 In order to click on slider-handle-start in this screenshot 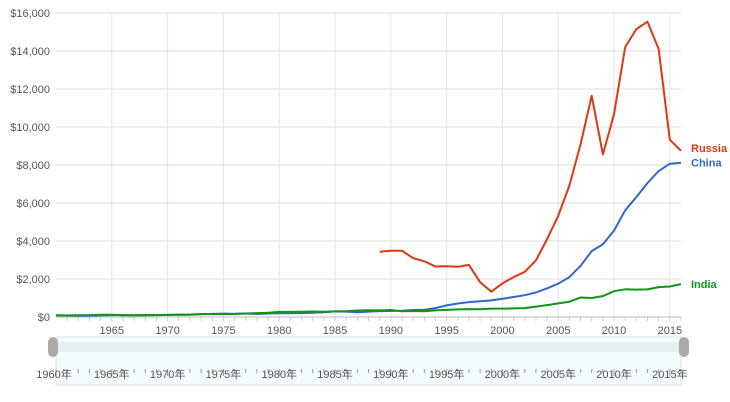, I will do `click(53, 347)`.